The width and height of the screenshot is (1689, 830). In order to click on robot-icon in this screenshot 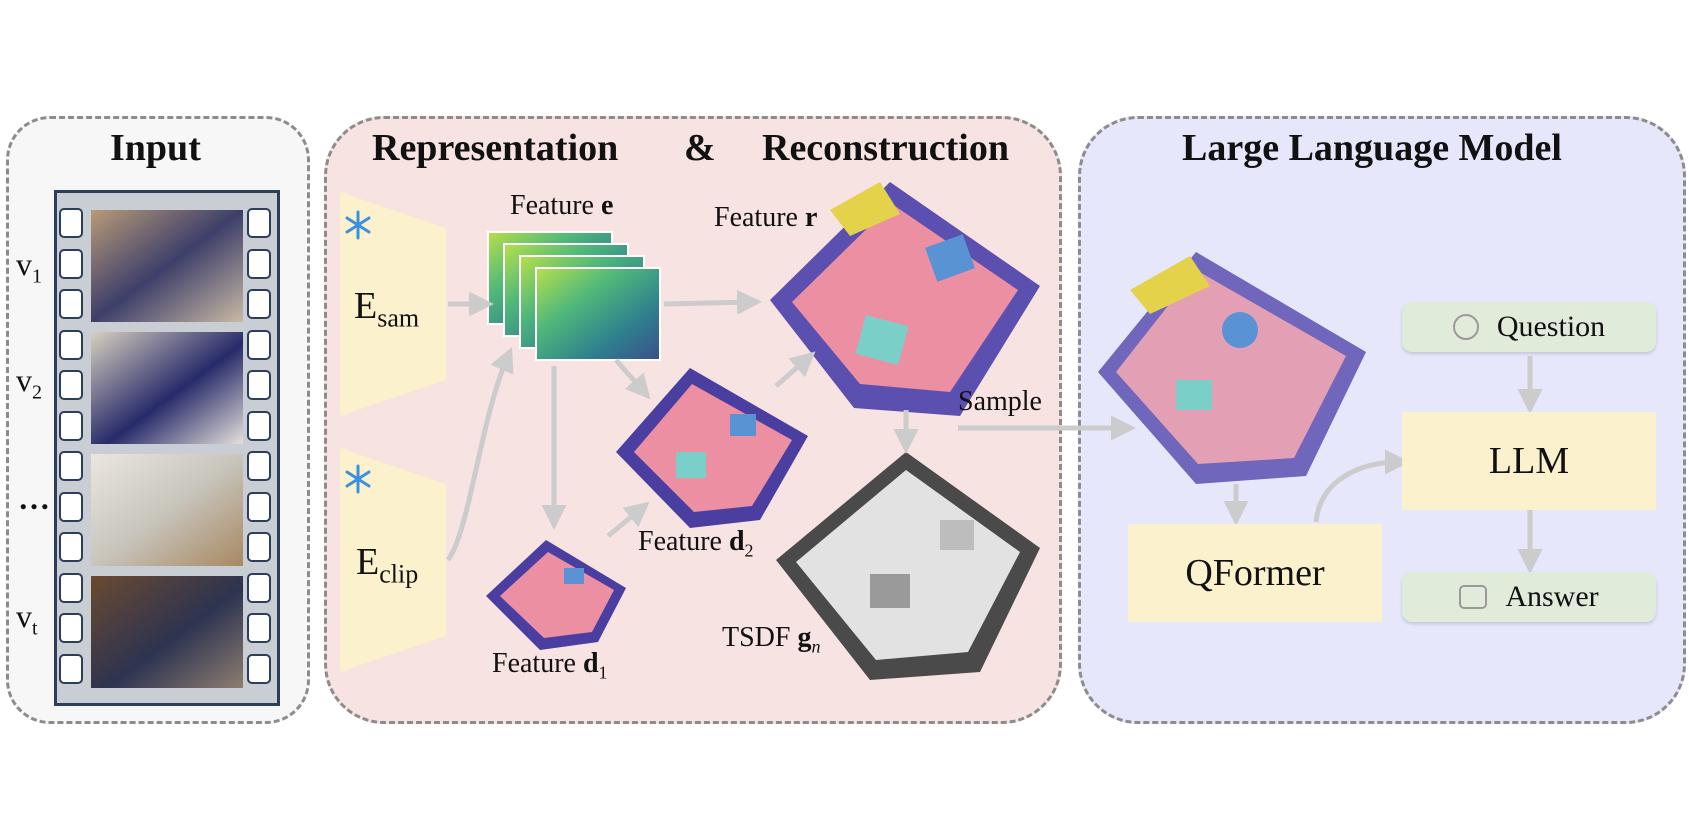, I will do `click(1473, 597)`.